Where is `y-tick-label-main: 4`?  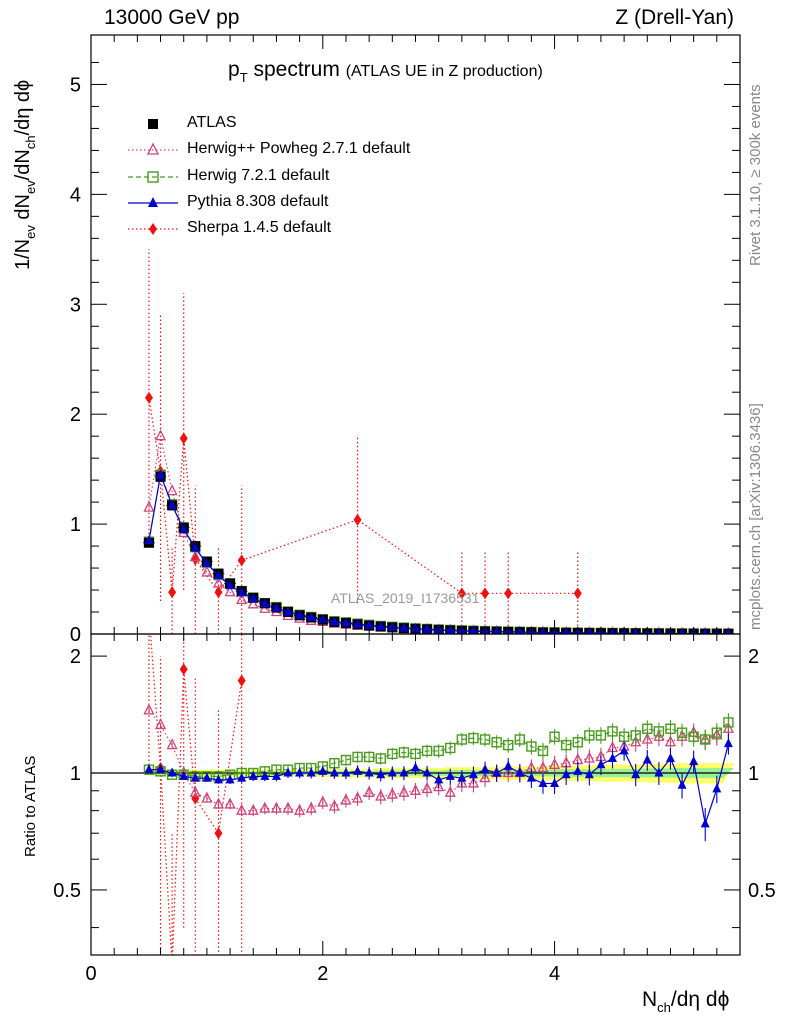 y-tick-label-main: 4 is located at coordinates (75, 195).